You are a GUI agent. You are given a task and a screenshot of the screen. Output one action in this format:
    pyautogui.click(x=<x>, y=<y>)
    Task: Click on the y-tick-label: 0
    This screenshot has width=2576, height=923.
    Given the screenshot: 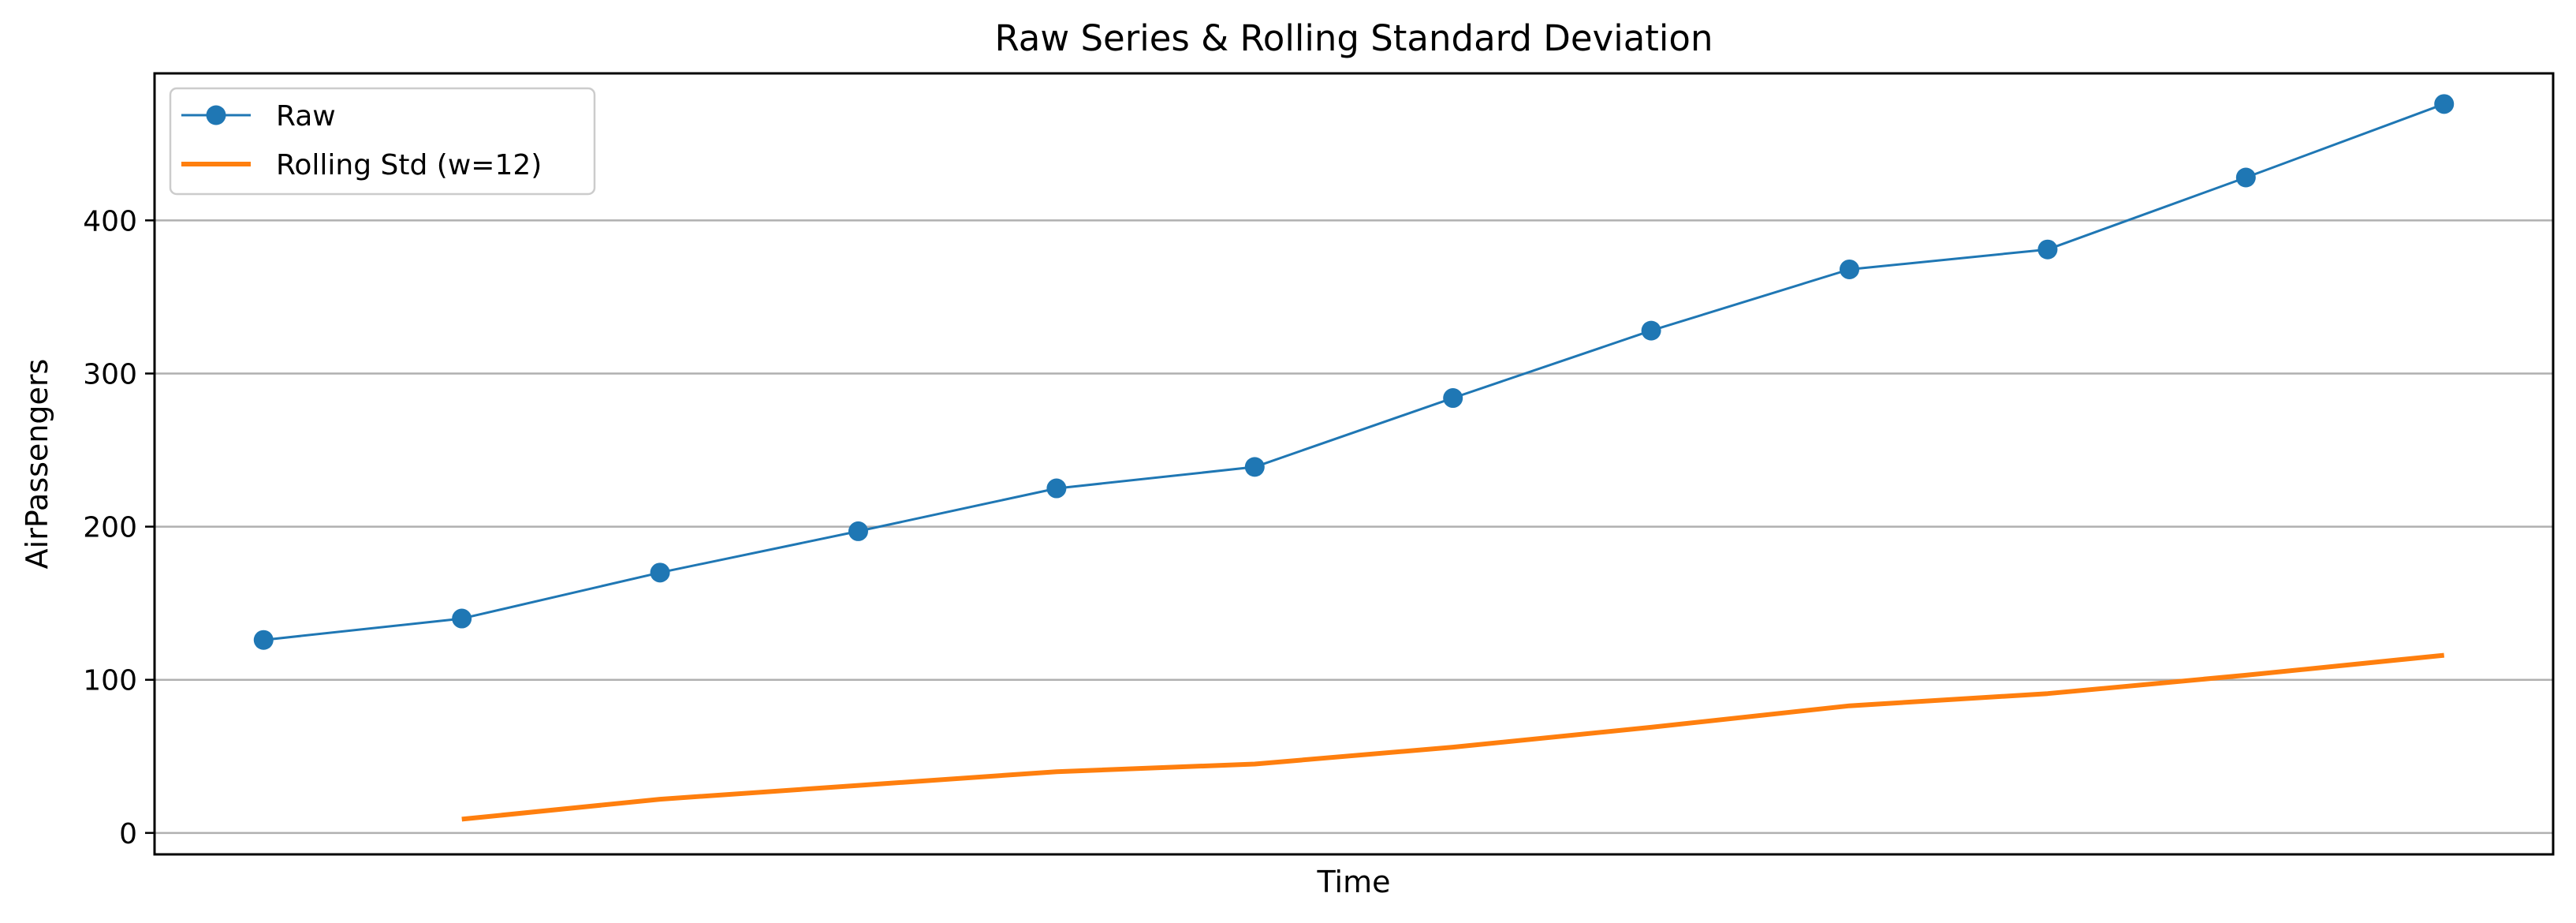 What is the action you would take?
    pyautogui.click(x=128, y=834)
    